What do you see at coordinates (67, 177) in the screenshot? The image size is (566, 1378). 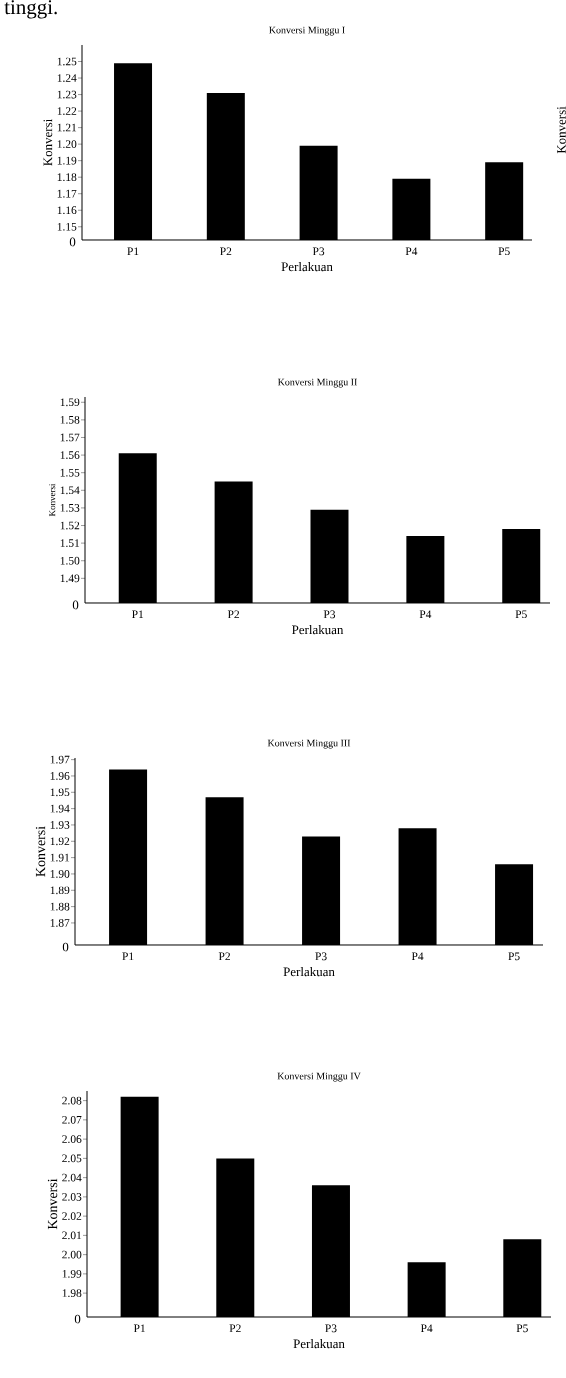 I see `y-tick-label: 1.18` at bounding box center [67, 177].